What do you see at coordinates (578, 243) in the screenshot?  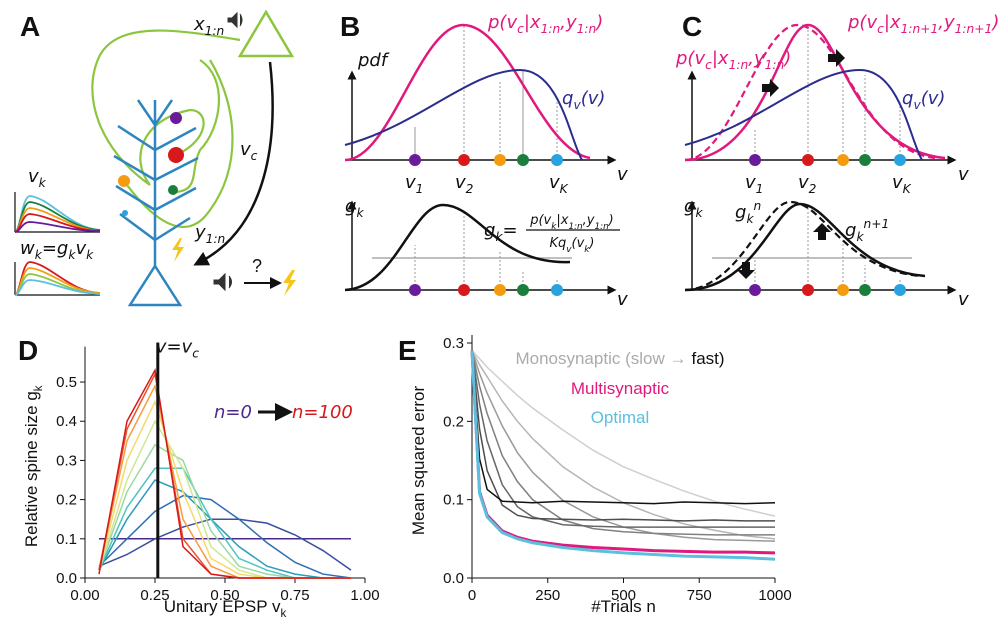 I see `text-part: (v` at bounding box center [578, 243].